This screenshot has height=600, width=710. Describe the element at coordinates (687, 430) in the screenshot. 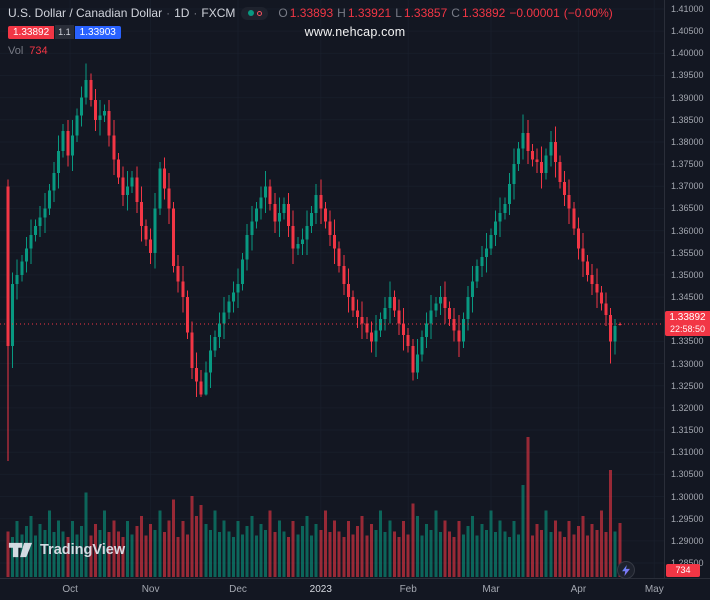

I see `price-tick-label: 1.31500` at that location.